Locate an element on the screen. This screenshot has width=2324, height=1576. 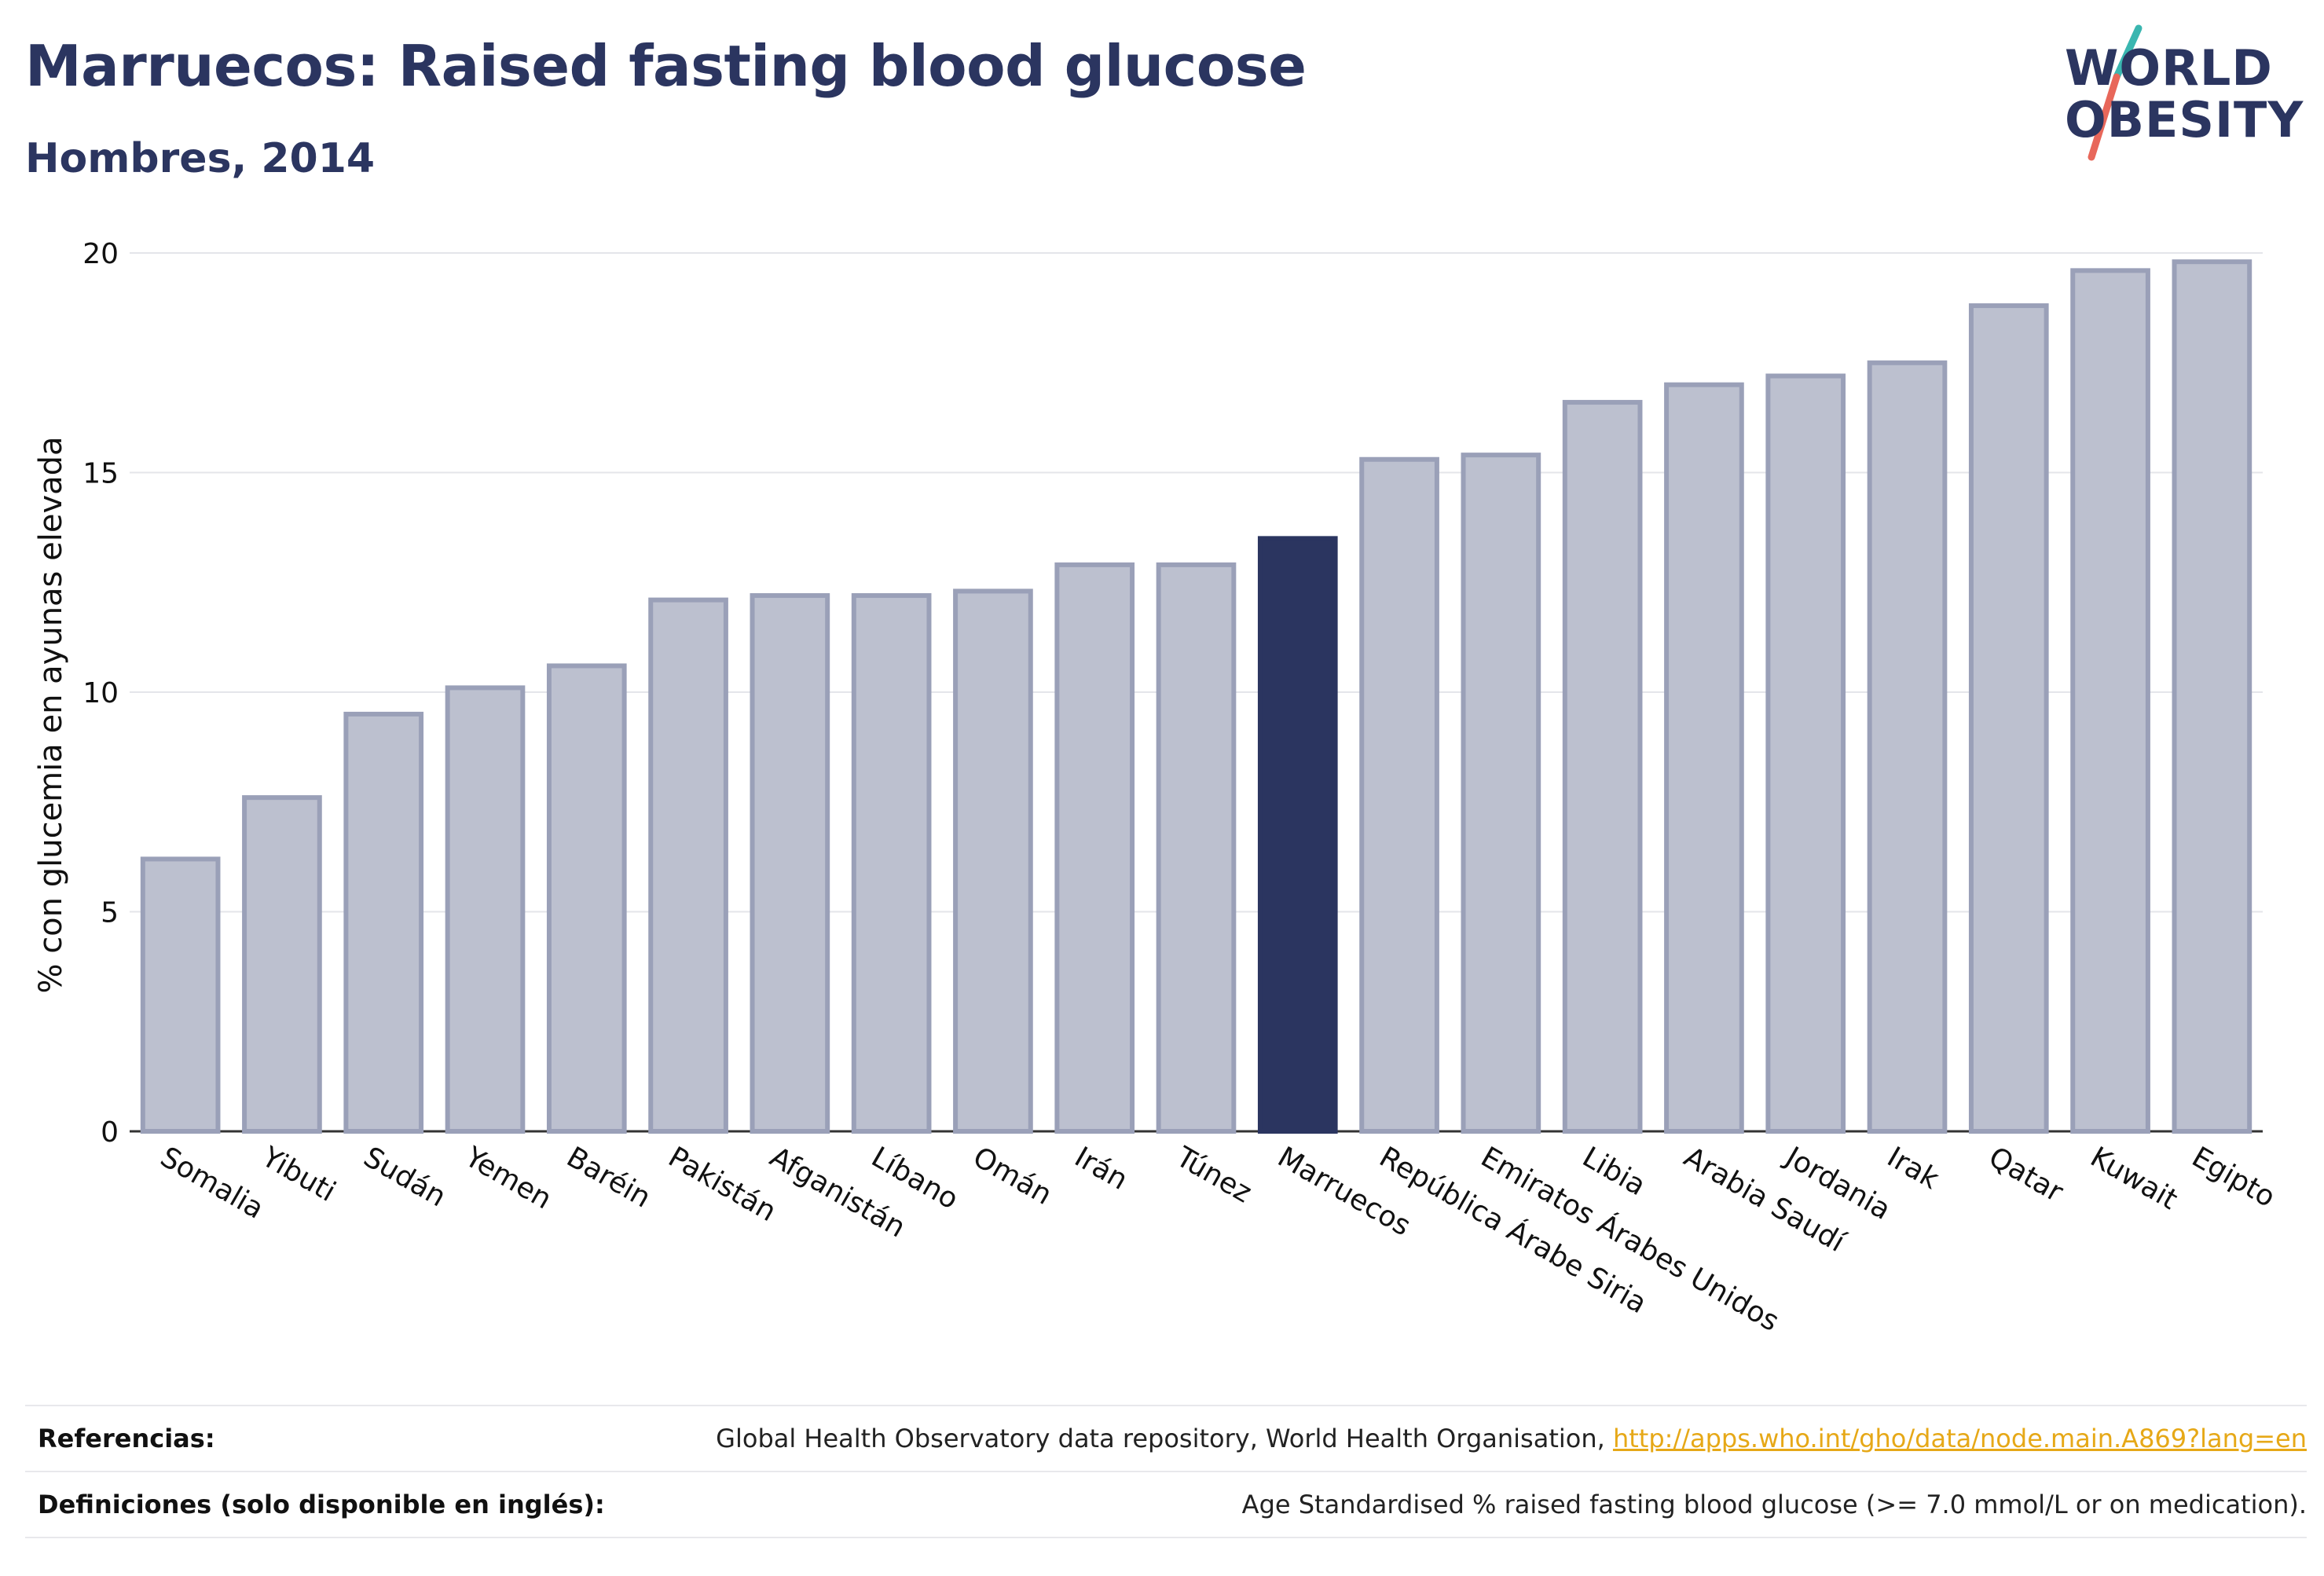
bar-somalia is located at coordinates (180, 995).